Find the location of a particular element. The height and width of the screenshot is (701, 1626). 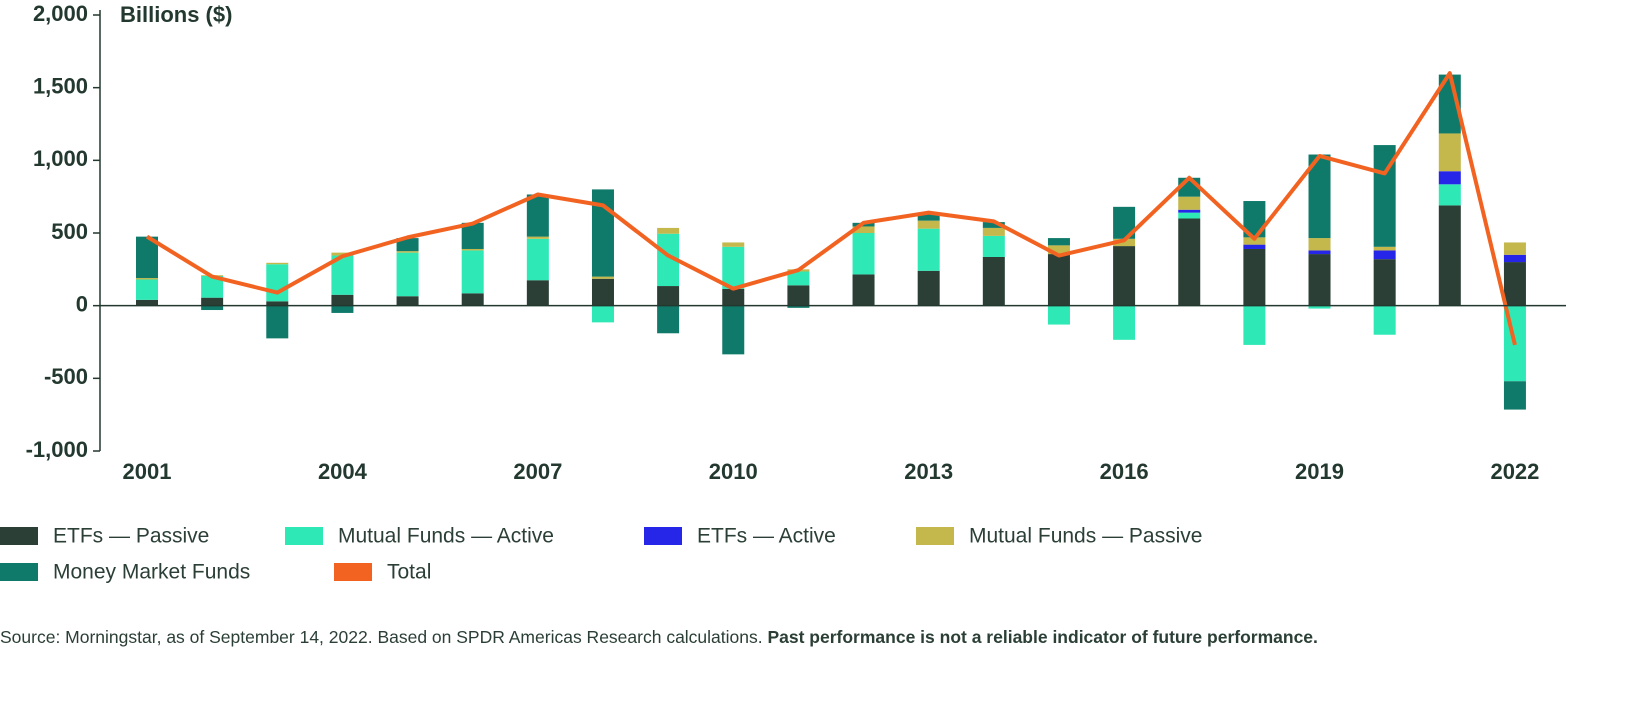

y-axis-label: Billions ($) is located at coordinates (176, 14).